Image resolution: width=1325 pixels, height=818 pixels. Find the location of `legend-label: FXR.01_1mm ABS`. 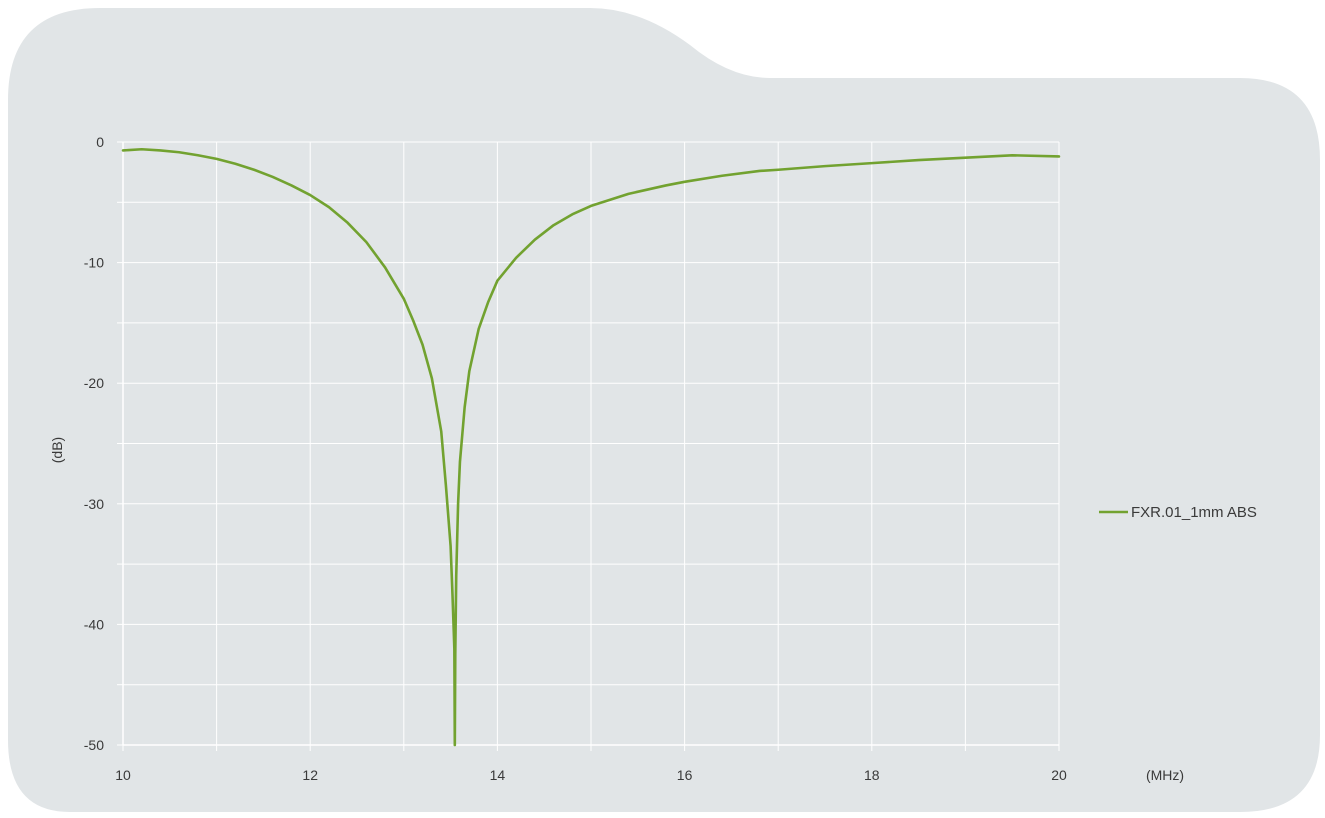

legend-label: FXR.01_1mm ABS is located at coordinates (1194, 512).